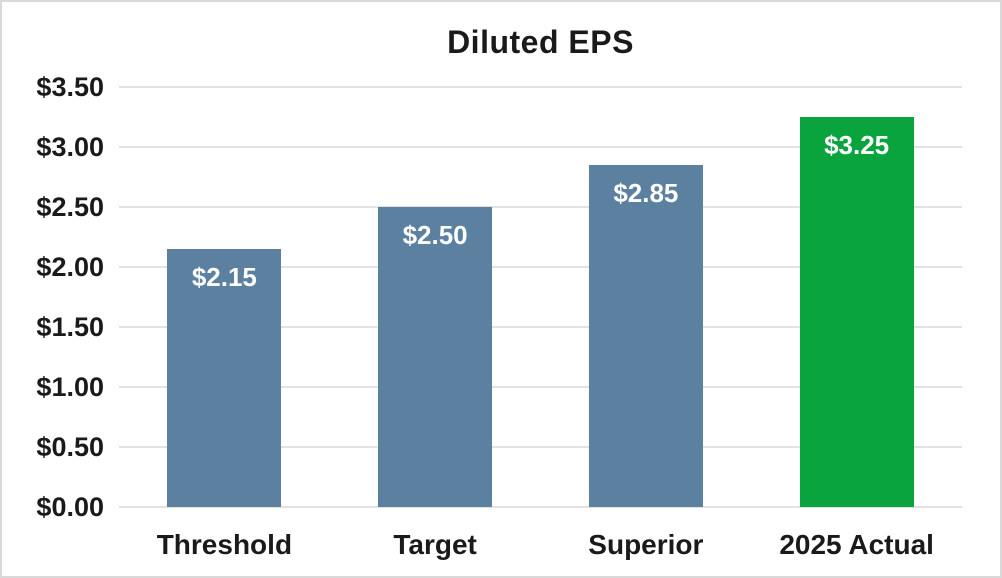 The height and width of the screenshot is (578, 1002). What do you see at coordinates (435, 357) in the screenshot?
I see `bar-target: $2.50` at bounding box center [435, 357].